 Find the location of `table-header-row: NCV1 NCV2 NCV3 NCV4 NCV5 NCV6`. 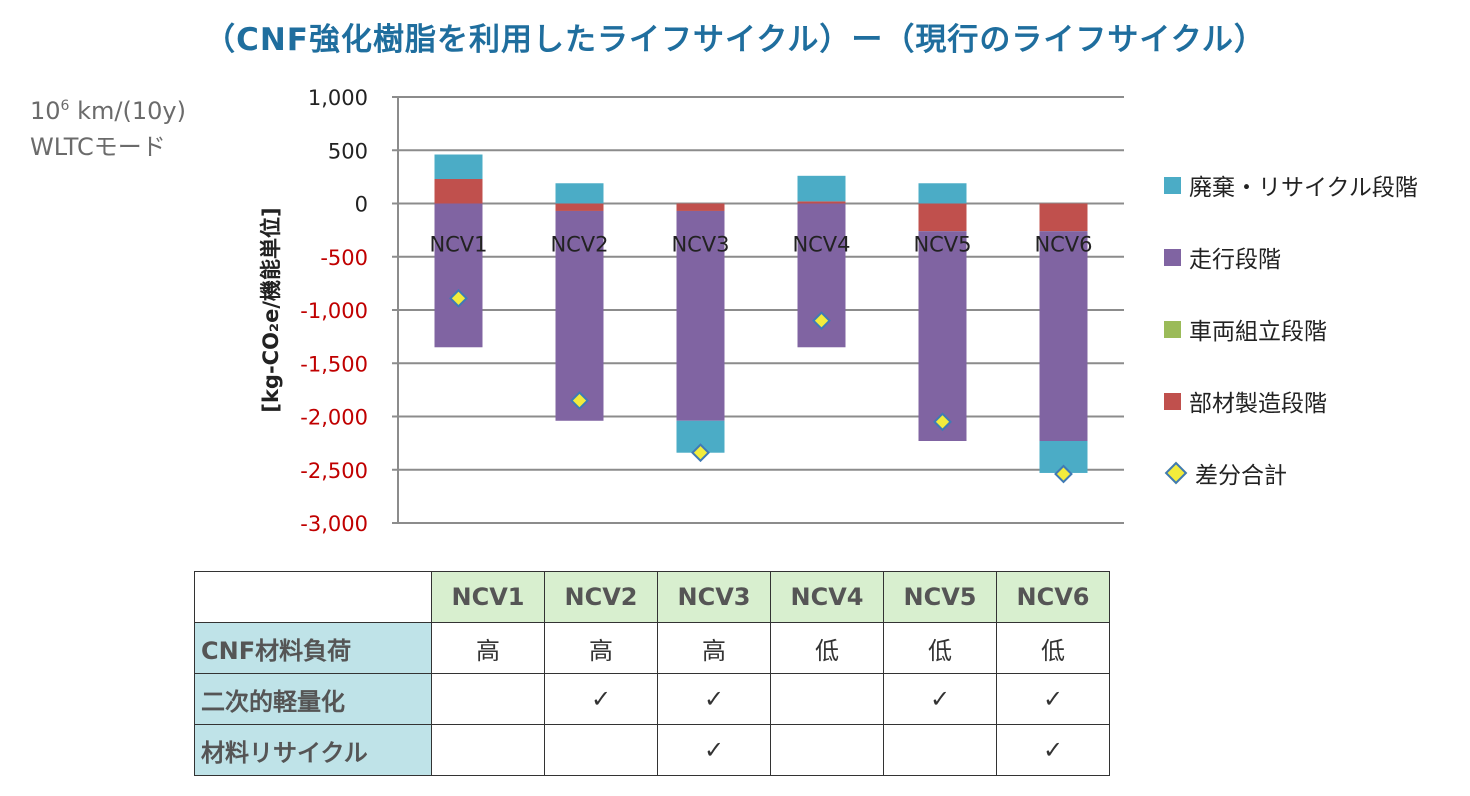

table-header-row: NCV1 NCV2 NCV3 NCV4 NCV5 NCV6 is located at coordinates (652, 597).